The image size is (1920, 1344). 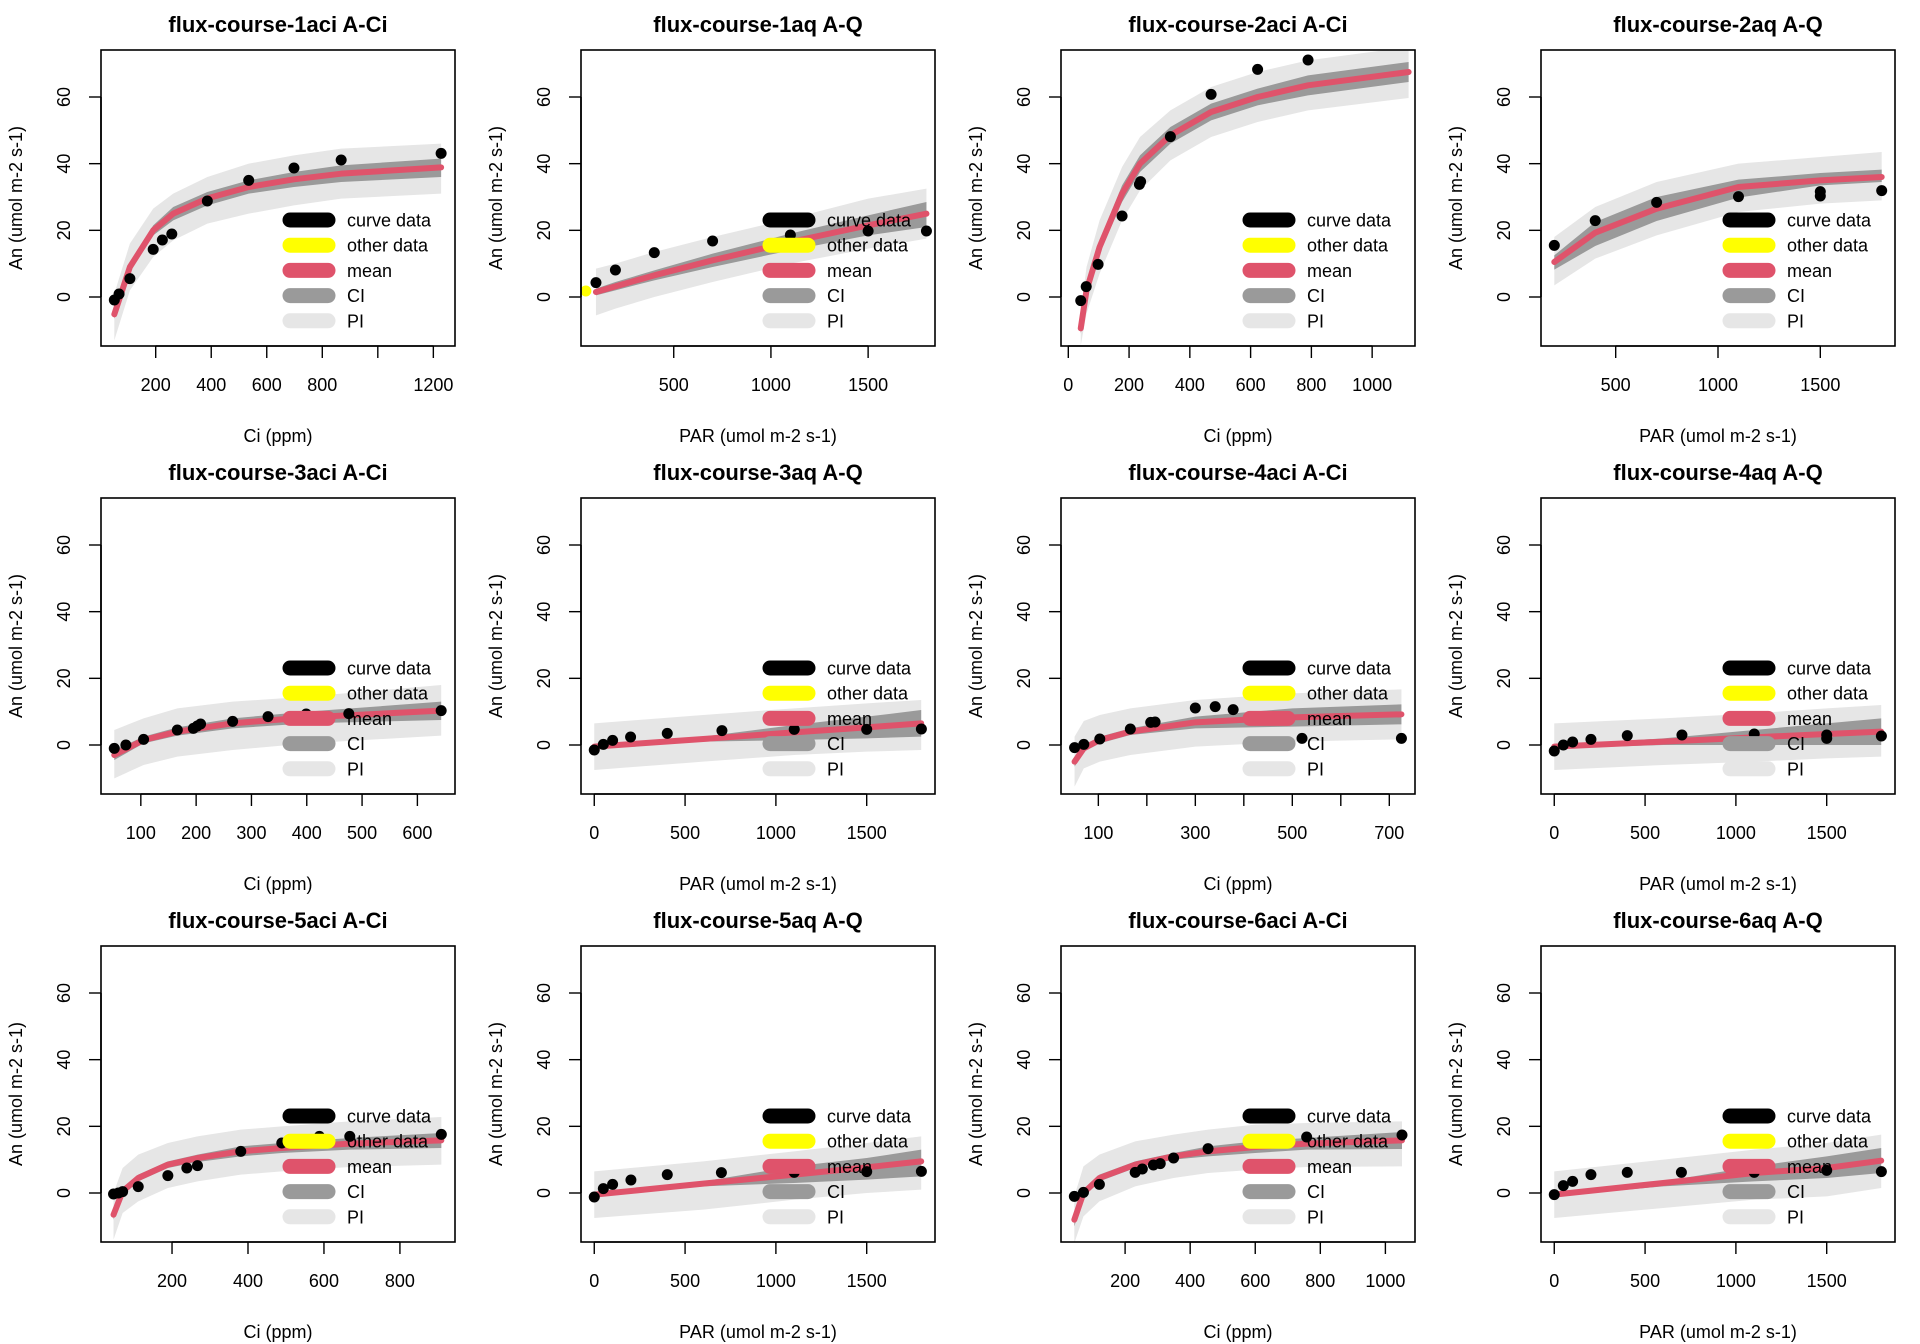 What do you see at coordinates (1554, 833) in the screenshot?
I see `x-tick-label: 0` at bounding box center [1554, 833].